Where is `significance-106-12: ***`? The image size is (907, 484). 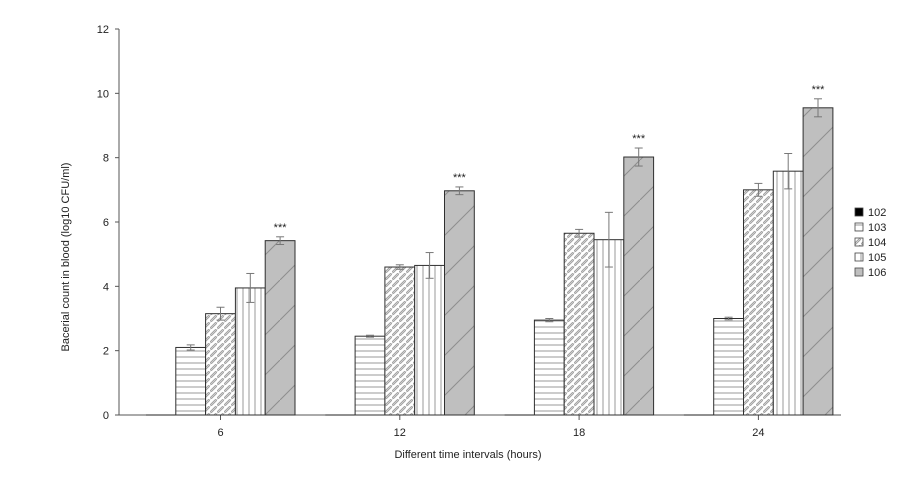
significance-106-12: *** is located at coordinates (460, 178).